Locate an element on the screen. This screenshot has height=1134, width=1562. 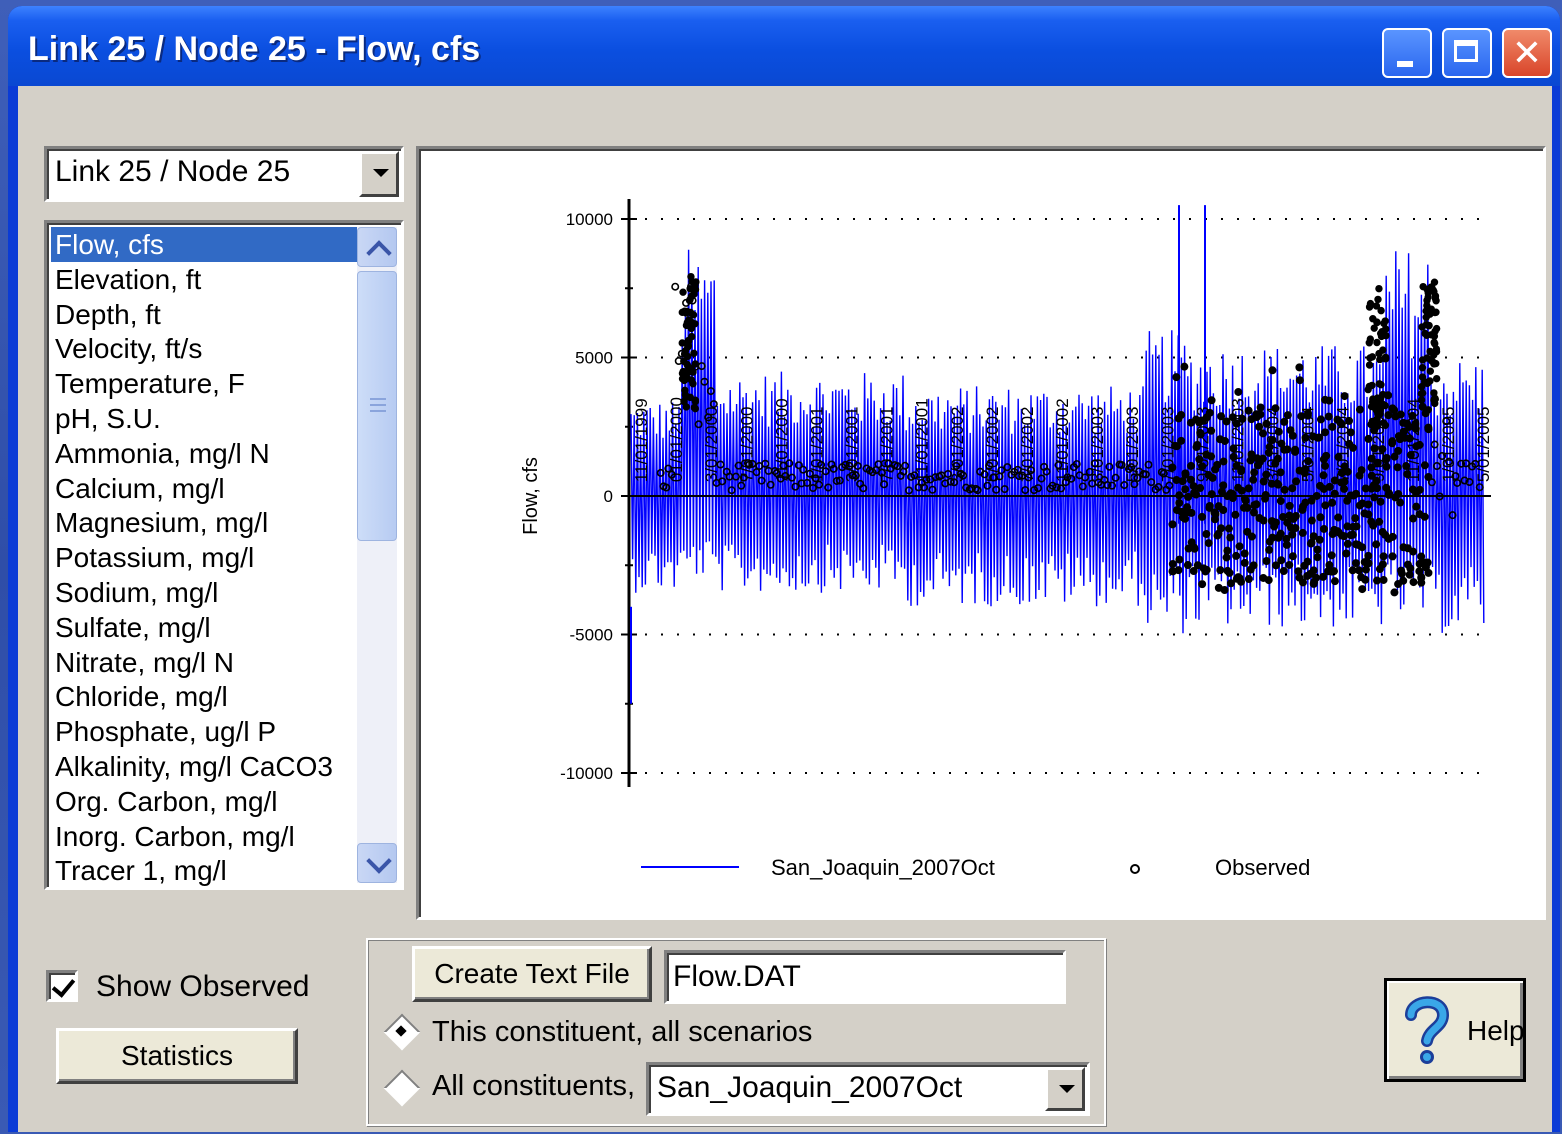
constituent-item: Ammonia, mg/l N is located at coordinates (162, 453).